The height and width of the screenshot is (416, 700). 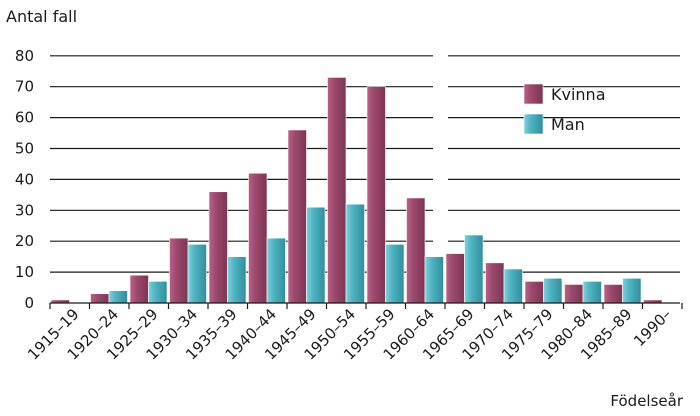 I want to click on y-tick-label: 30, so click(x=24, y=210).